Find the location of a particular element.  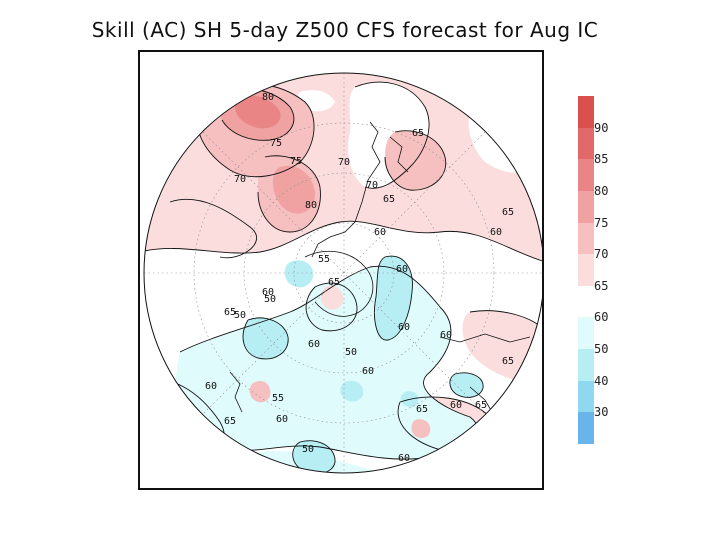

color-legend is located at coordinates (586, 270).